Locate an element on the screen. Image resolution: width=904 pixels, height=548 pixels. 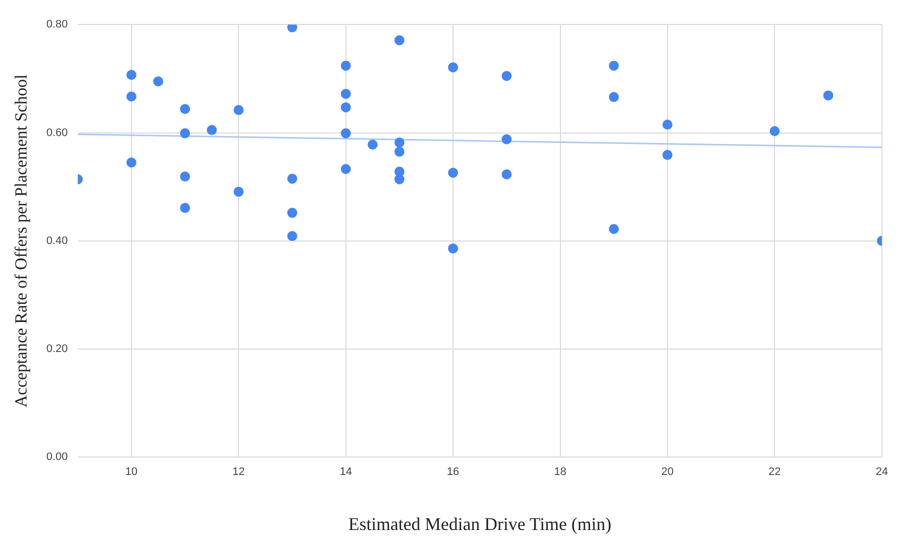
x-tick-label: 20 is located at coordinates (667, 472).